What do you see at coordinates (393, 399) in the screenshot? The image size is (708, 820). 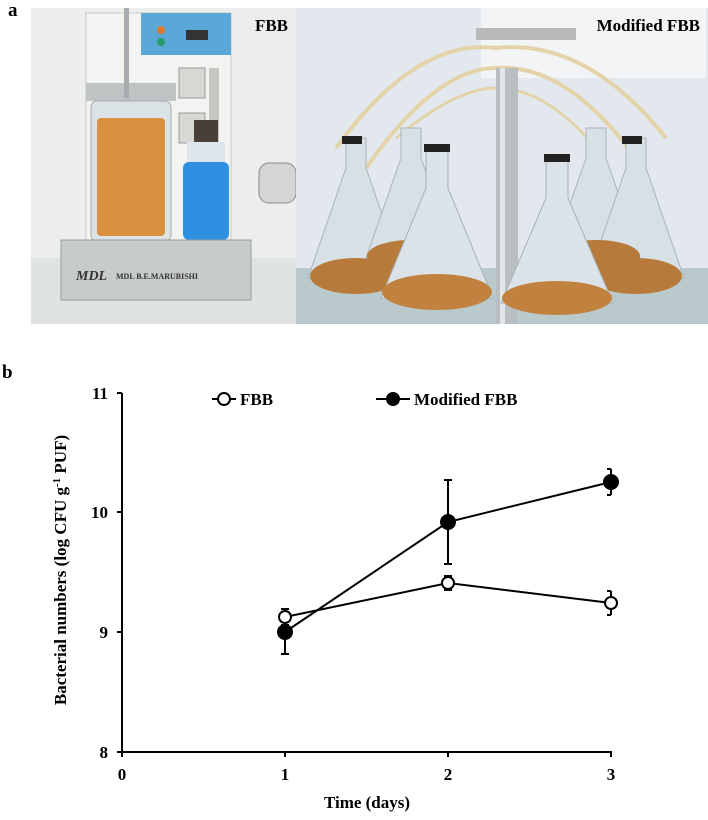 I see `legend-filled-circle-icon` at bounding box center [393, 399].